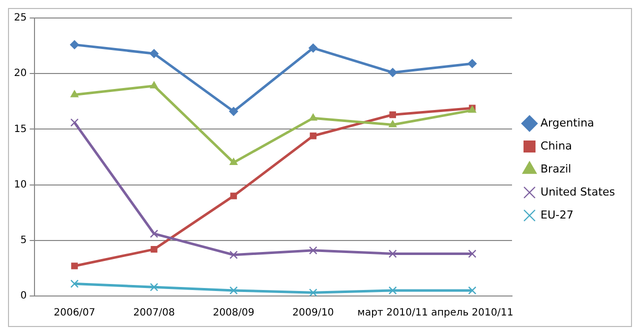 The image size is (640, 335). I want to click on x-tick-label: 2007/08, so click(154, 313).